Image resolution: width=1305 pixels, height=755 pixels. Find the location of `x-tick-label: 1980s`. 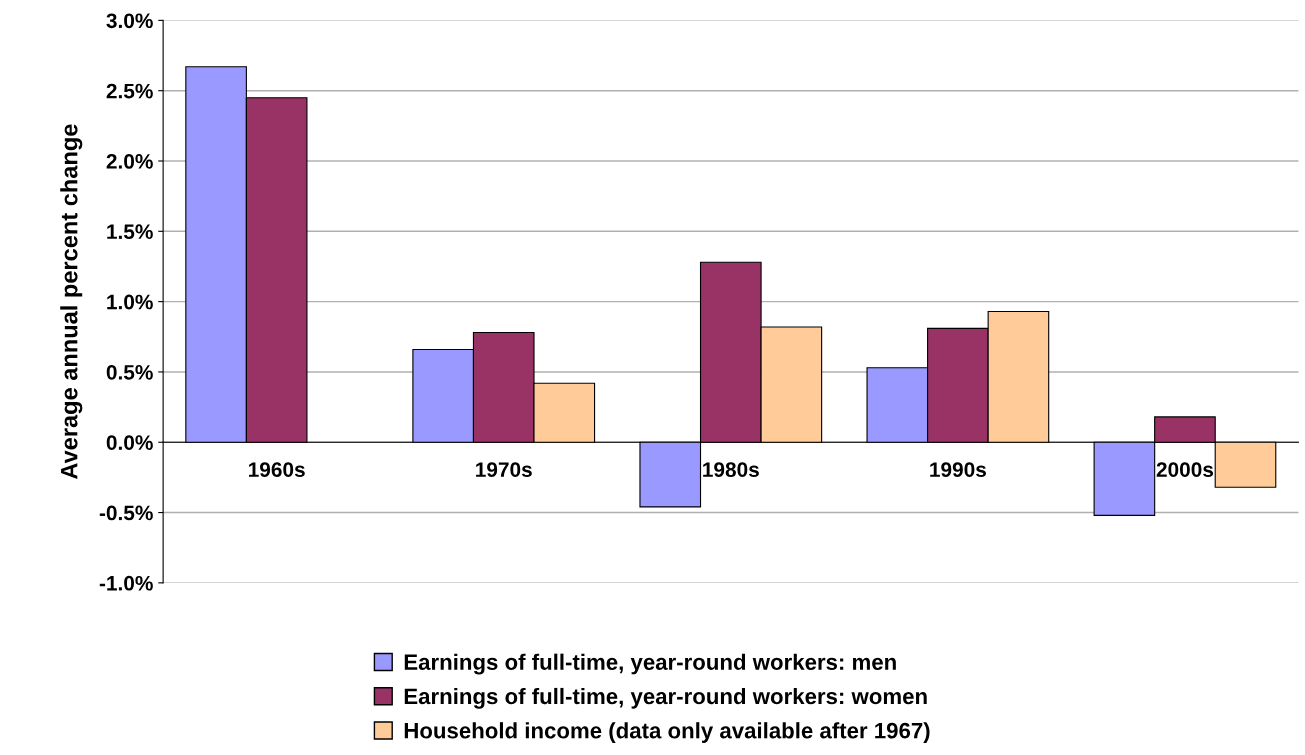

x-tick-label: 1980s is located at coordinates (731, 469).